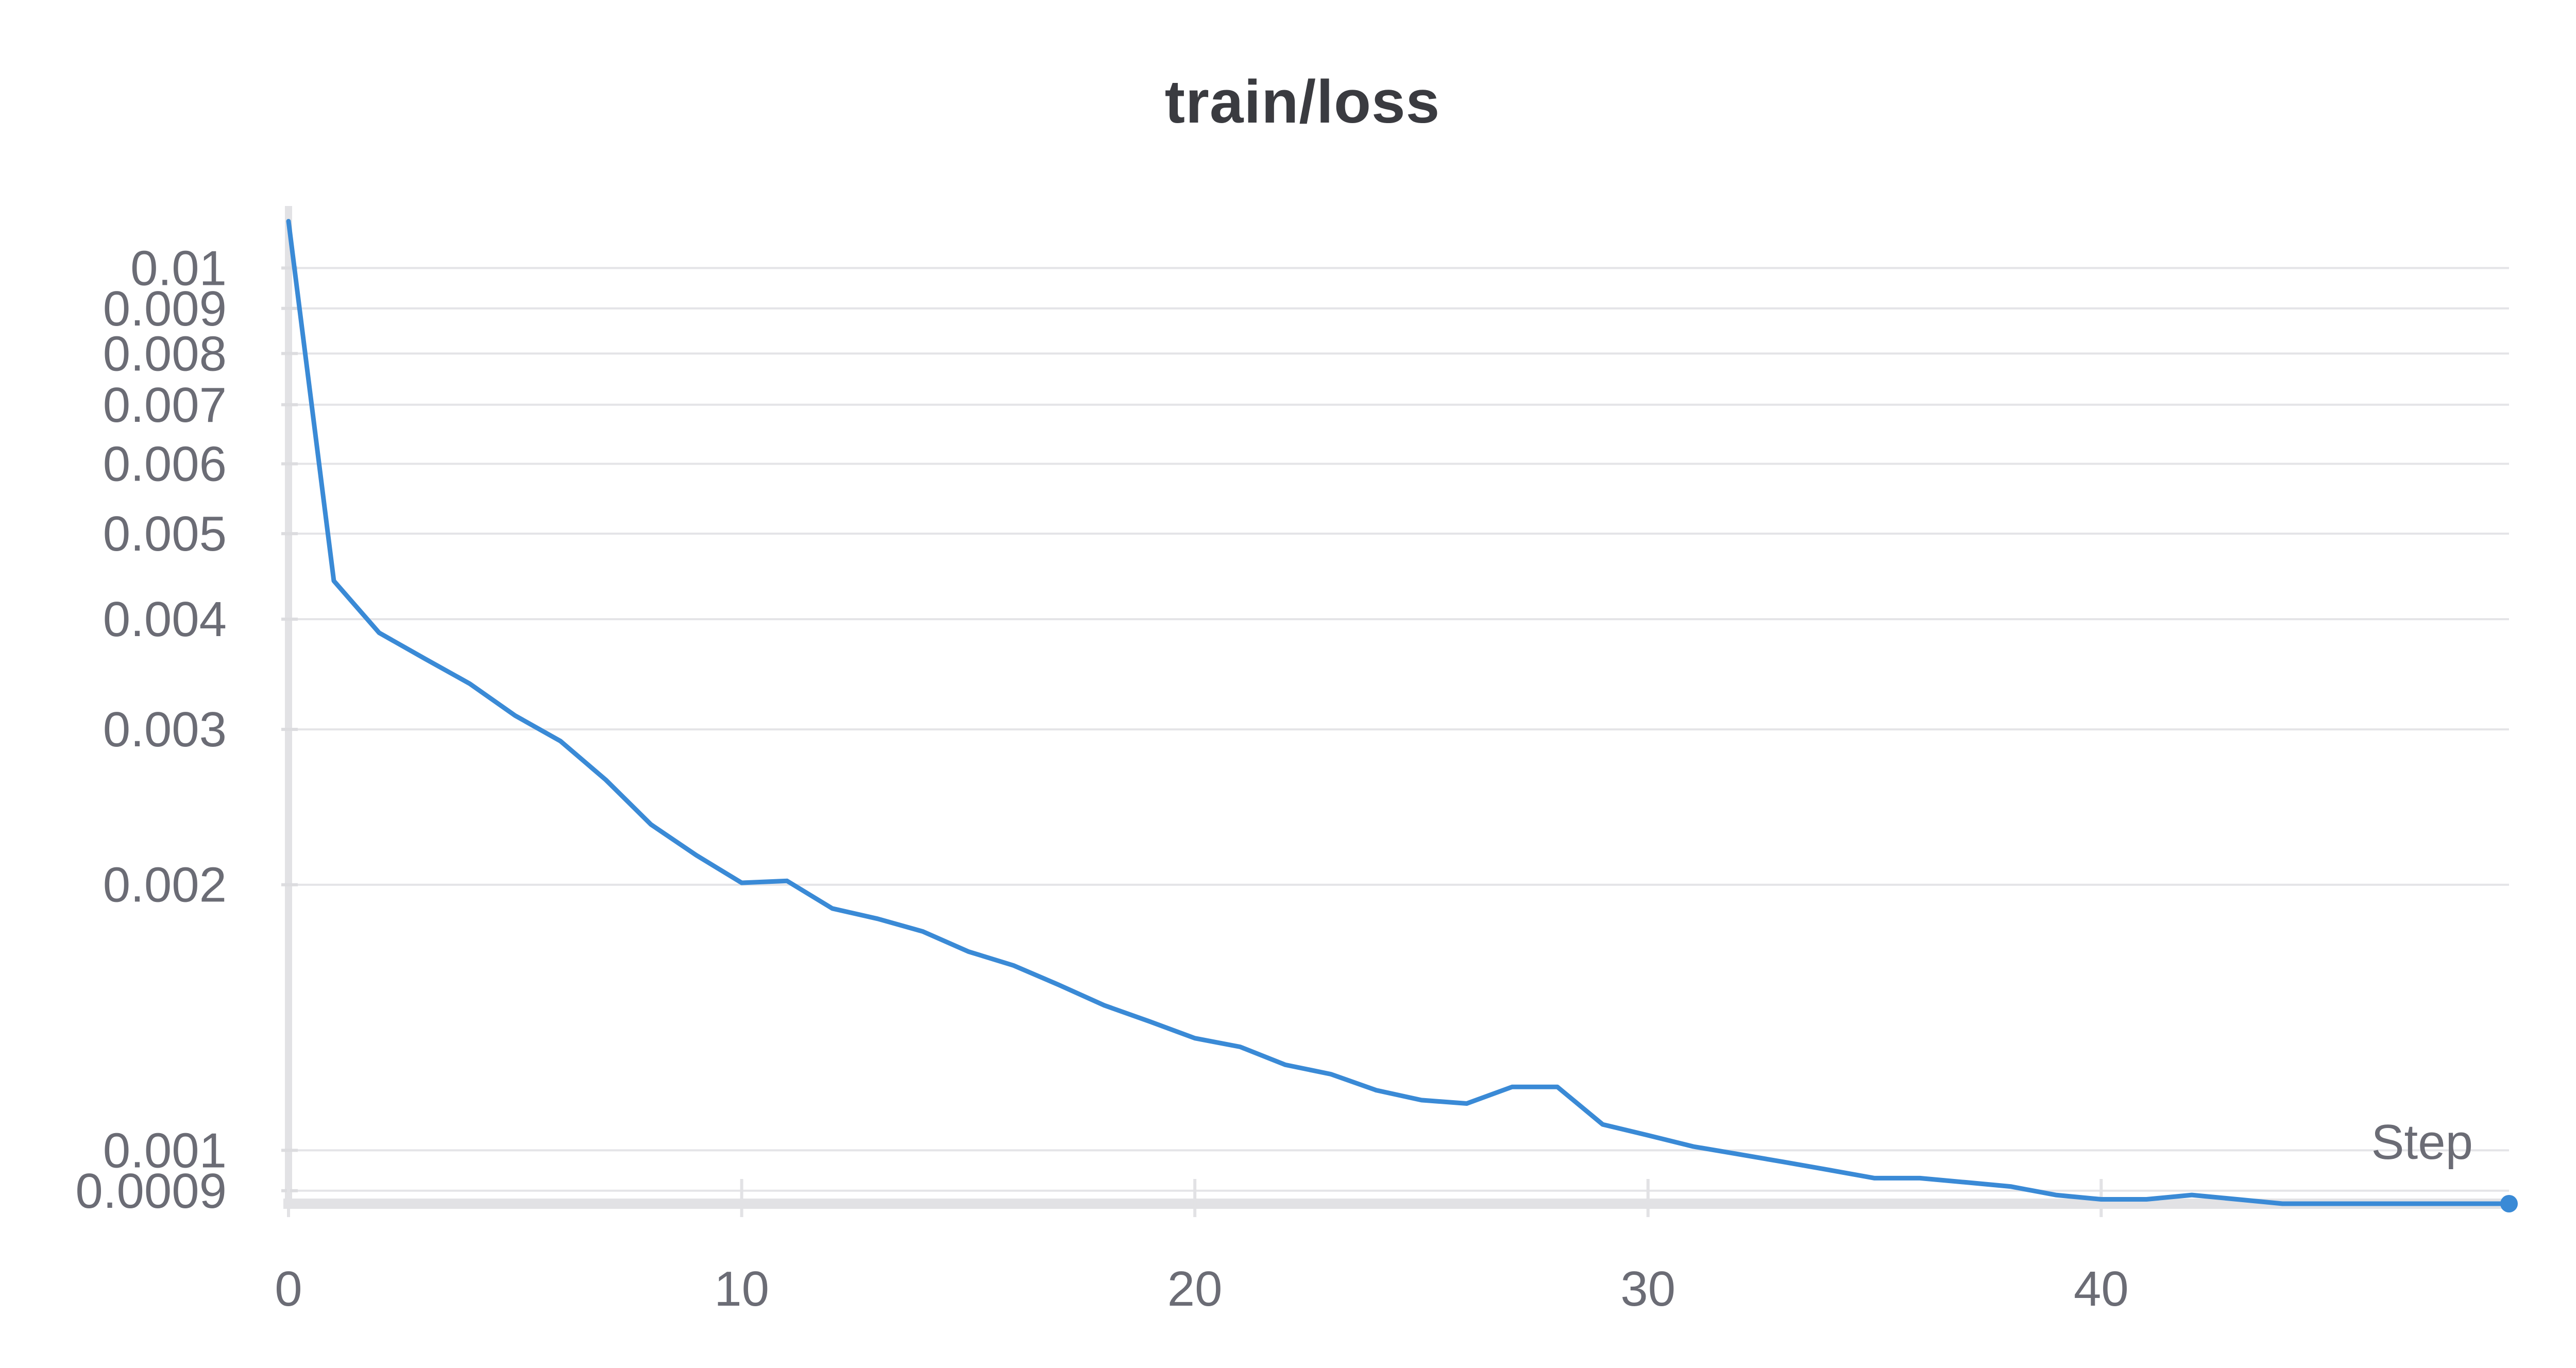  Describe the element at coordinates (165, 1150) in the screenshot. I see `y-tick-label: 0.001` at that location.